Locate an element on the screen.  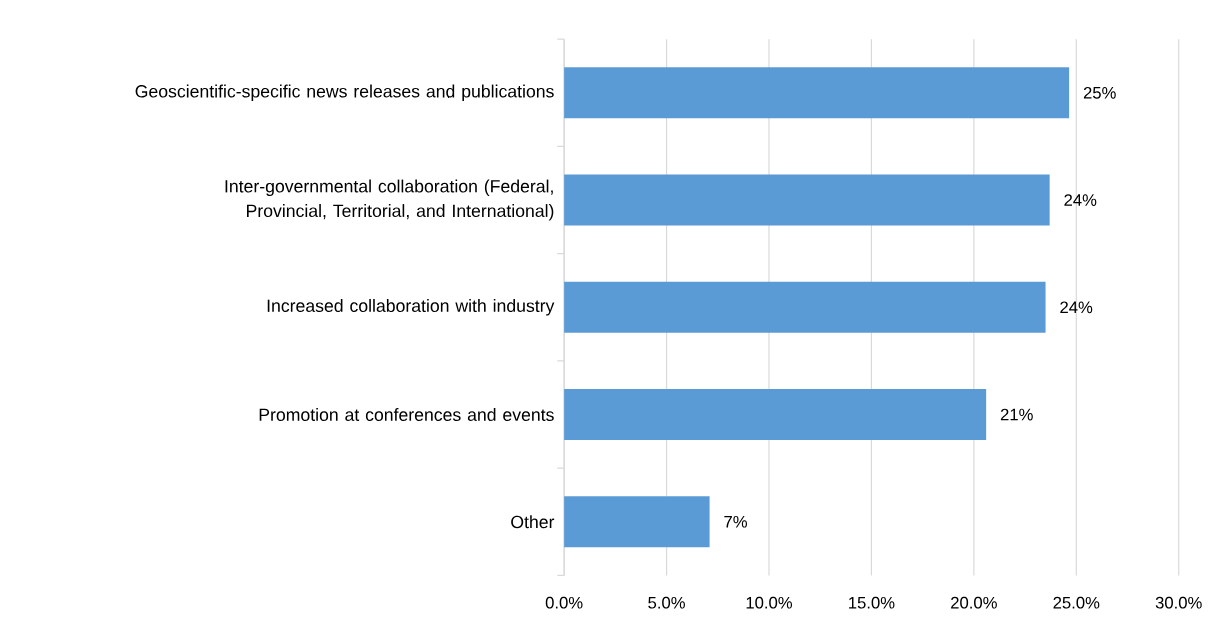
y-tick-label: Geoscientific-specific news releases and publications is located at coordinates (344, 93).